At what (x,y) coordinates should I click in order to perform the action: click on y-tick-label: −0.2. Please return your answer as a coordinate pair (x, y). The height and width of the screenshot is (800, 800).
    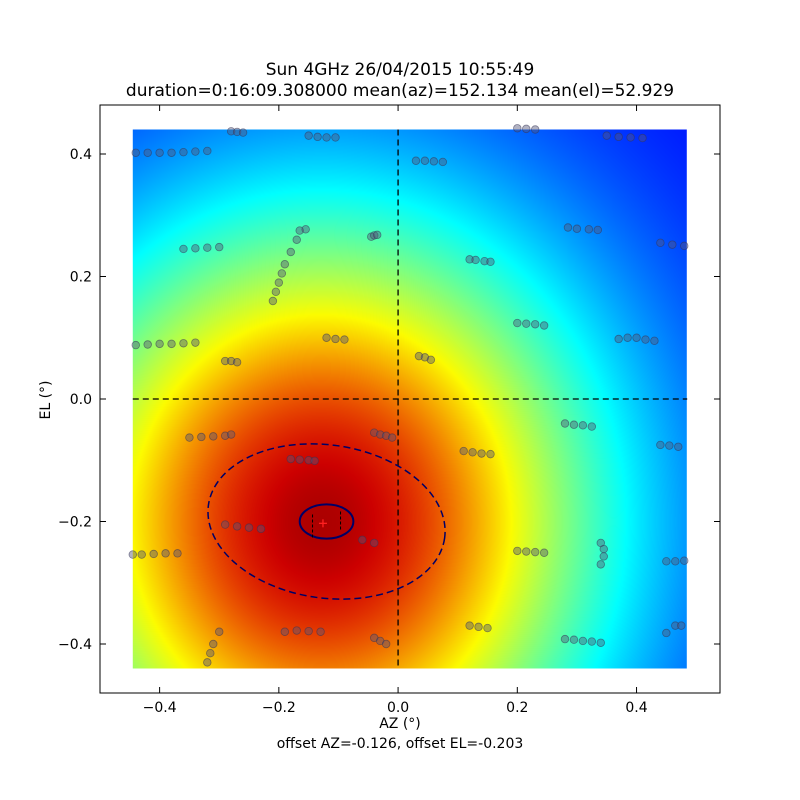
    Looking at the image, I should click on (75, 523).